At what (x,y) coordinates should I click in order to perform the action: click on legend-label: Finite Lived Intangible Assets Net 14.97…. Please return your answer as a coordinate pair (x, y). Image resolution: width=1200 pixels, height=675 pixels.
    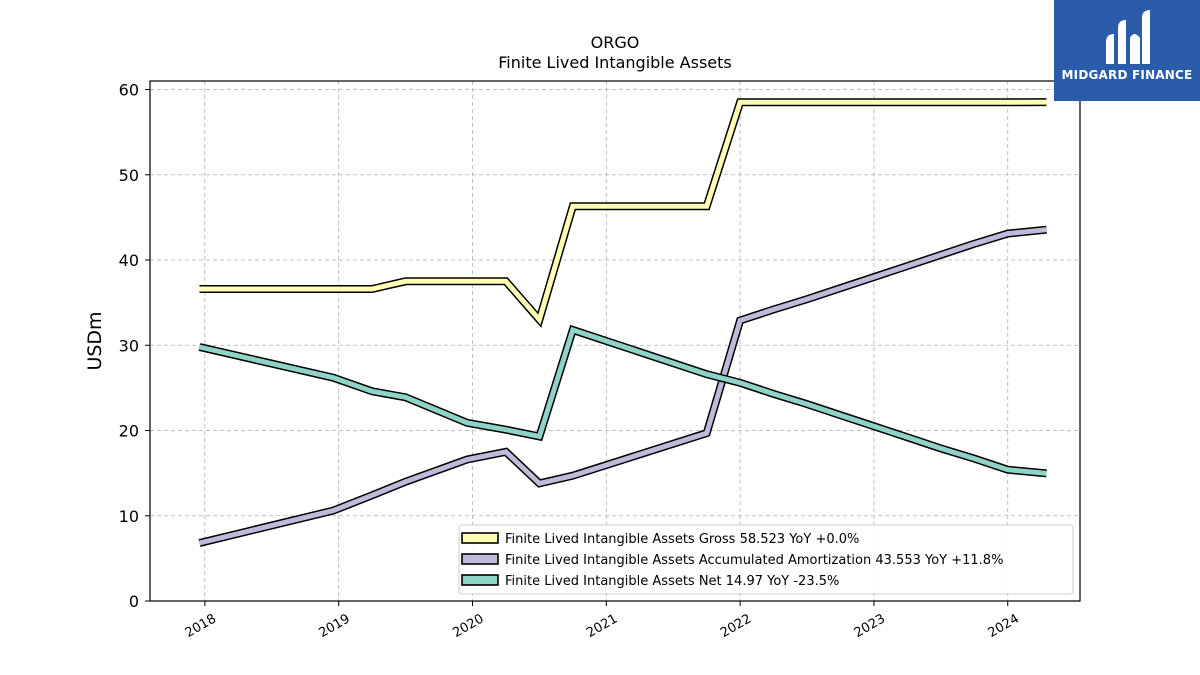
    Looking at the image, I should click on (672, 581).